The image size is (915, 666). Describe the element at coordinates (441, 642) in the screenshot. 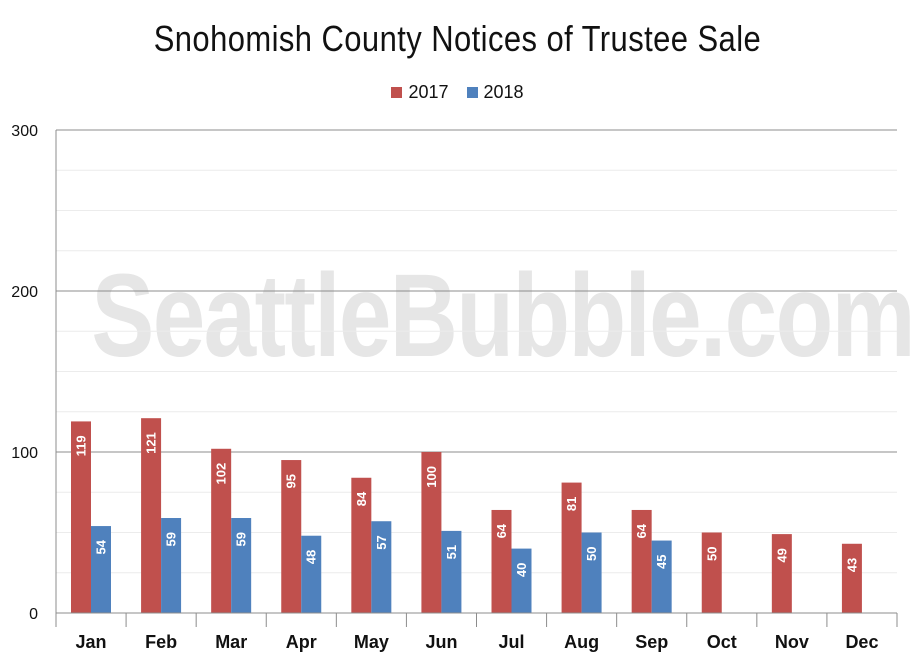

I see `x-tick-label: Jun` at that location.